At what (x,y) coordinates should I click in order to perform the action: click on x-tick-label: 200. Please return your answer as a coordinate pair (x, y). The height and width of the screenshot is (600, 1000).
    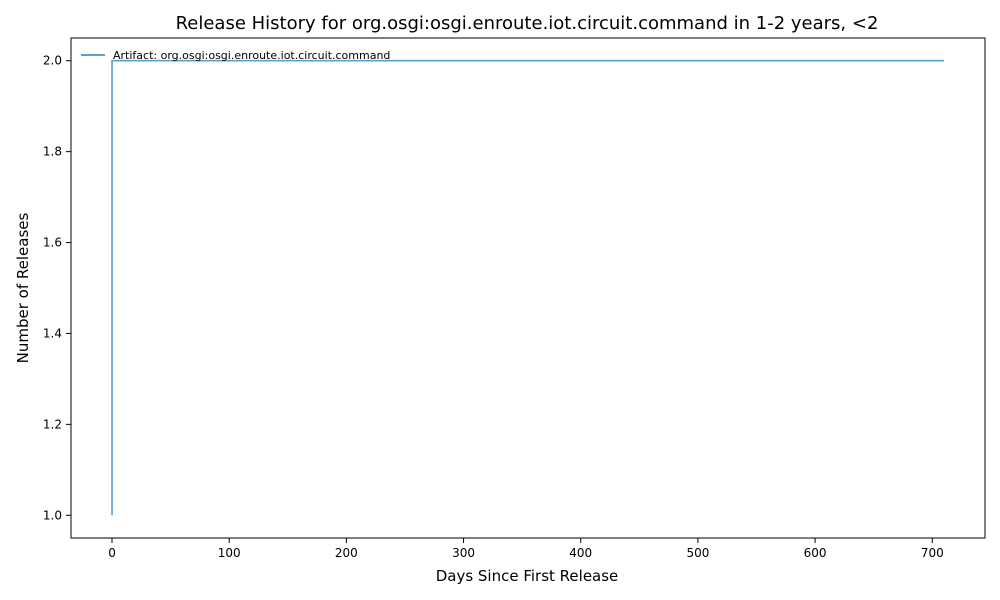
    Looking at the image, I should click on (346, 553).